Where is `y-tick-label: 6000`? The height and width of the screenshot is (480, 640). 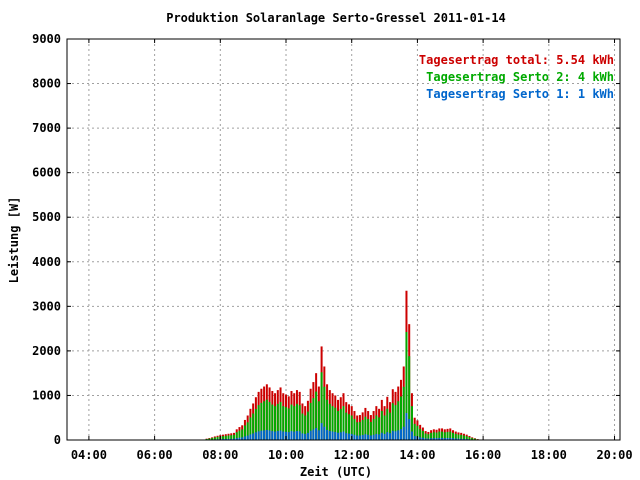
y-tick-label: 6000 is located at coordinates (46, 173).